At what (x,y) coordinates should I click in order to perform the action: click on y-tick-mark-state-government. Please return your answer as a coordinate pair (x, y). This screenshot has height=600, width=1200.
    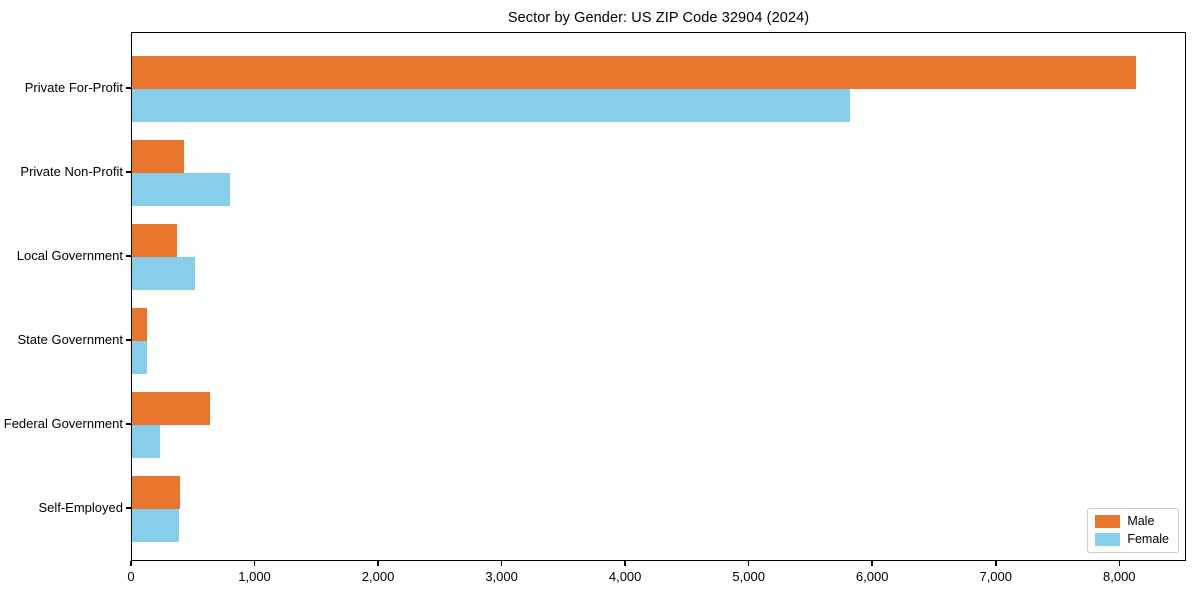
    Looking at the image, I should click on (128, 340).